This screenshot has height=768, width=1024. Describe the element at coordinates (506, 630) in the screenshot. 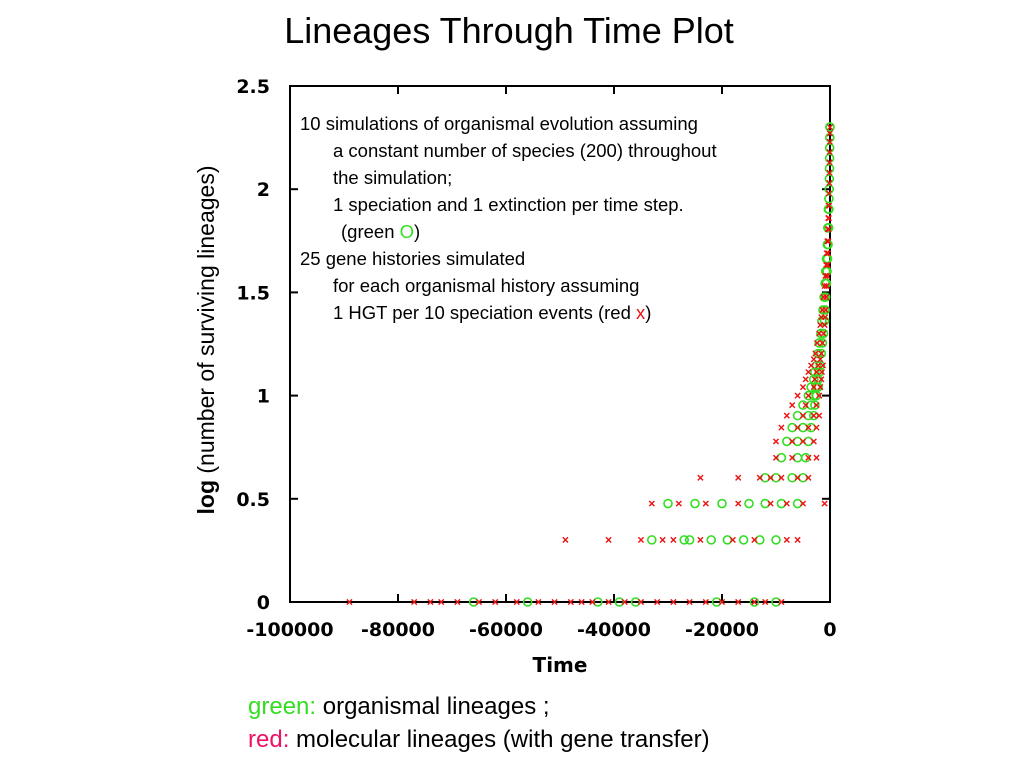

I see `x-tick-label: -60000` at that location.